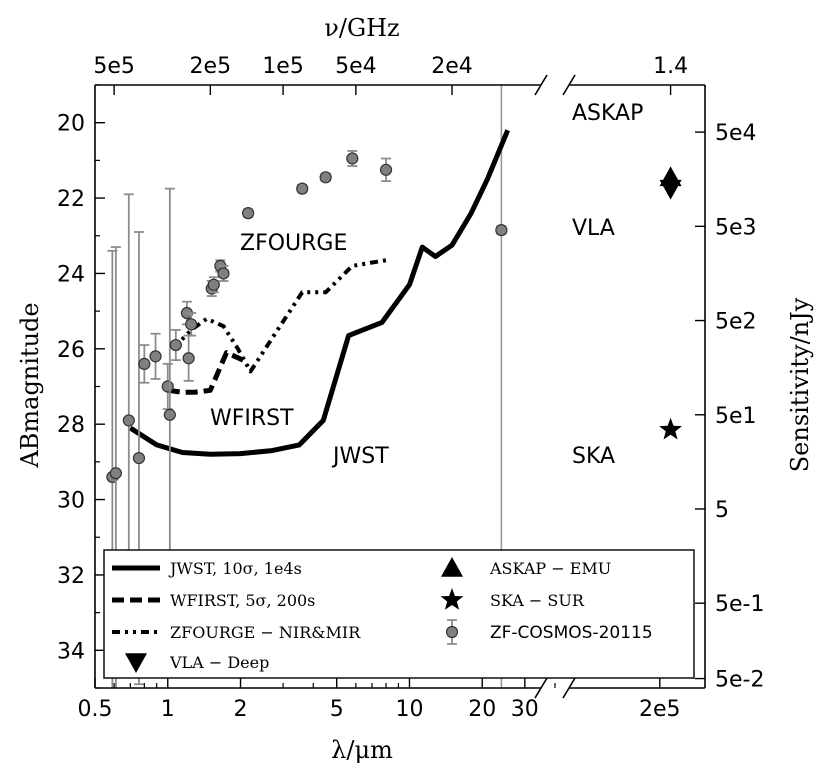 The height and width of the screenshot is (782, 830). What do you see at coordinates (279, 316) in the screenshot?
I see `series-line-dashdot` at bounding box center [279, 316].